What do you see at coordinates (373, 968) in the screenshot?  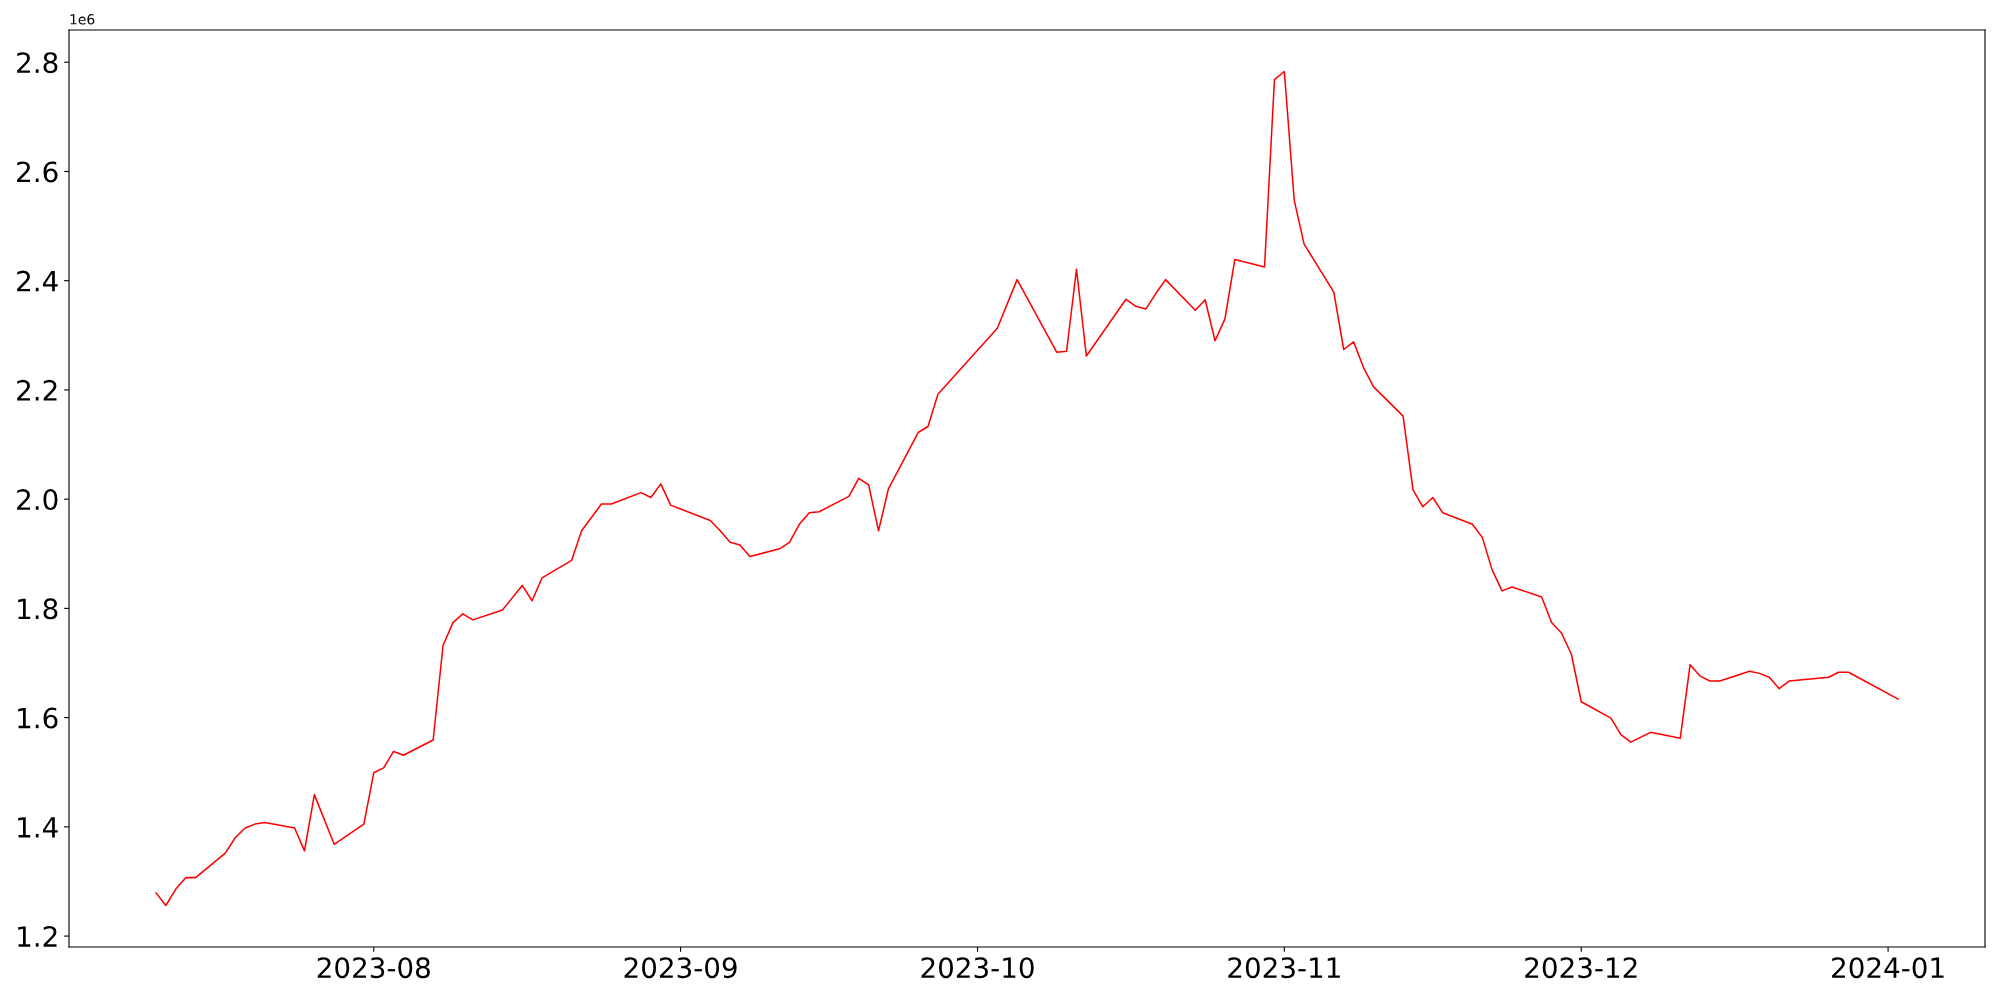 I see `x-tick-label: 2023-08` at bounding box center [373, 968].